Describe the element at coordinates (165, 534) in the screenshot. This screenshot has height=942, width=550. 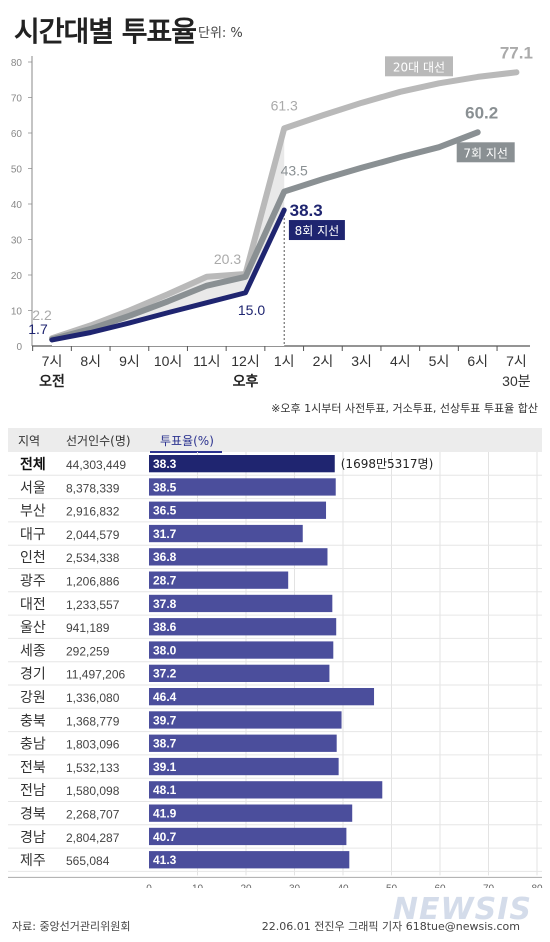
I see `bar-value-label: 31.7` at that location.